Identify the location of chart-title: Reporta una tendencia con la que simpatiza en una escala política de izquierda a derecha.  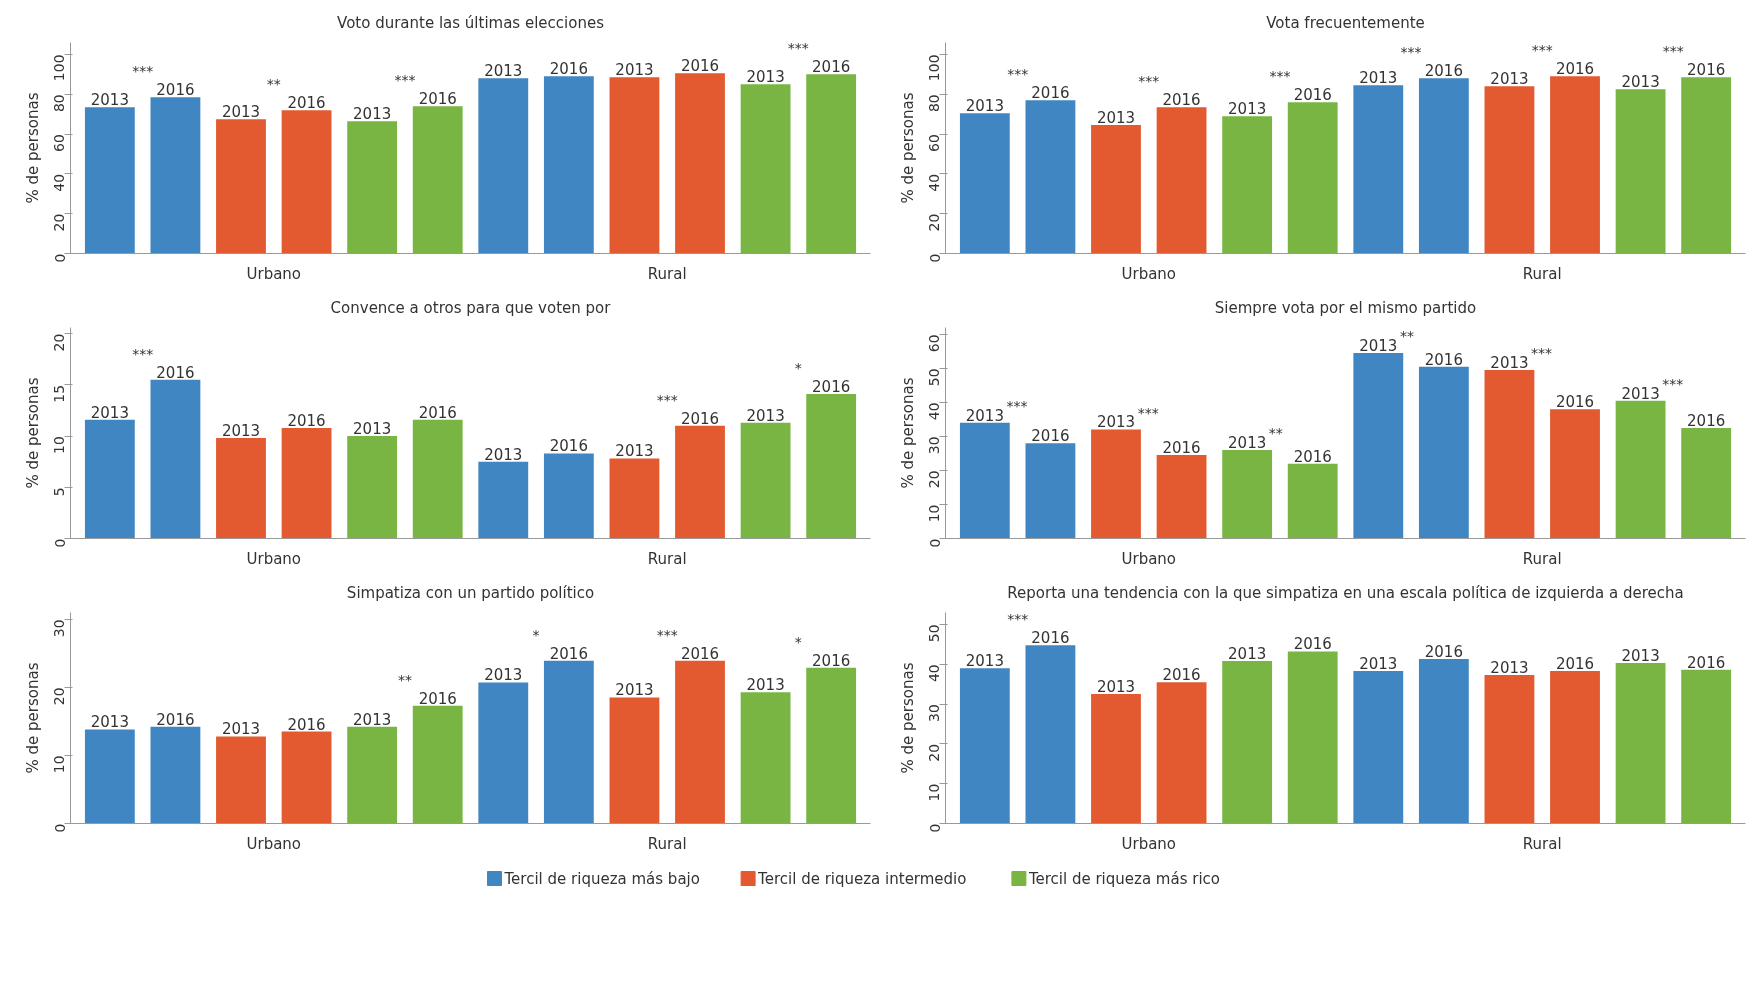
(1345, 592).